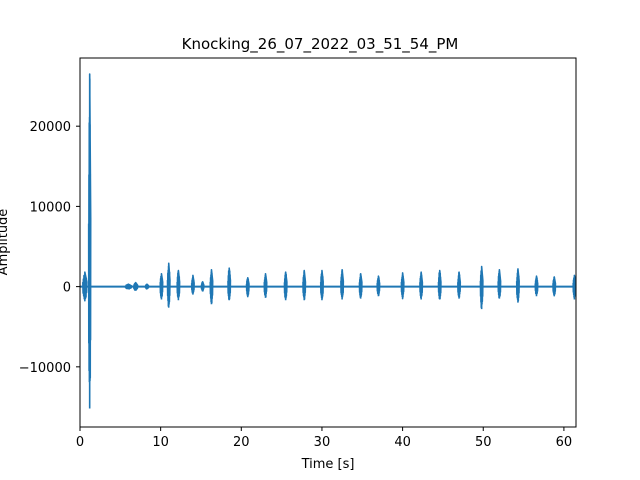  What do you see at coordinates (50, 127) in the screenshot?
I see `y-tick-label: 20000` at bounding box center [50, 127].